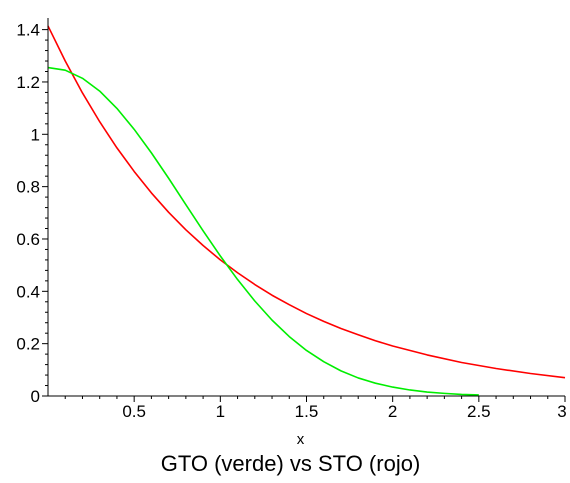 The height and width of the screenshot is (483, 570). I want to click on y-tick-label: 0.6, so click(28, 239).